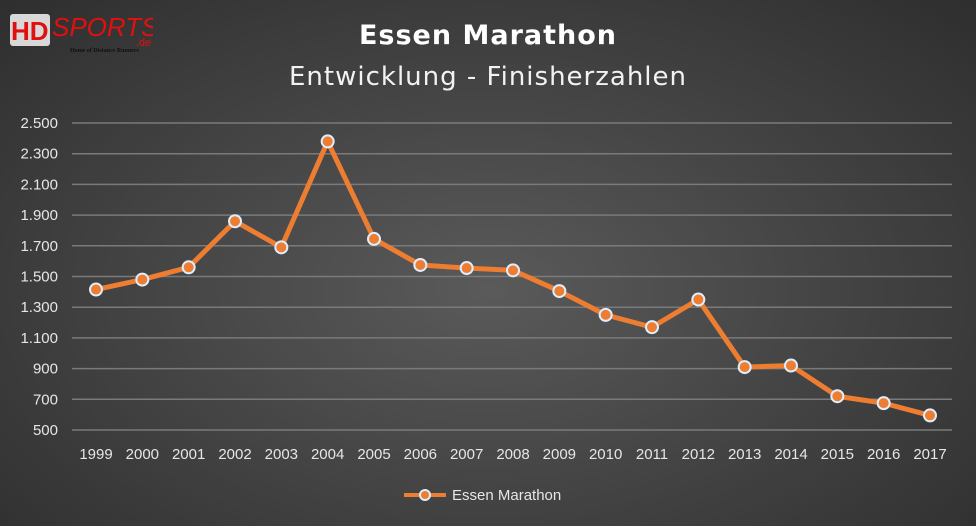 Image resolution: width=976 pixels, height=526 pixels. Describe the element at coordinates (605, 454) in the screenshot. I see `x-tick-label: 2010` at that location.